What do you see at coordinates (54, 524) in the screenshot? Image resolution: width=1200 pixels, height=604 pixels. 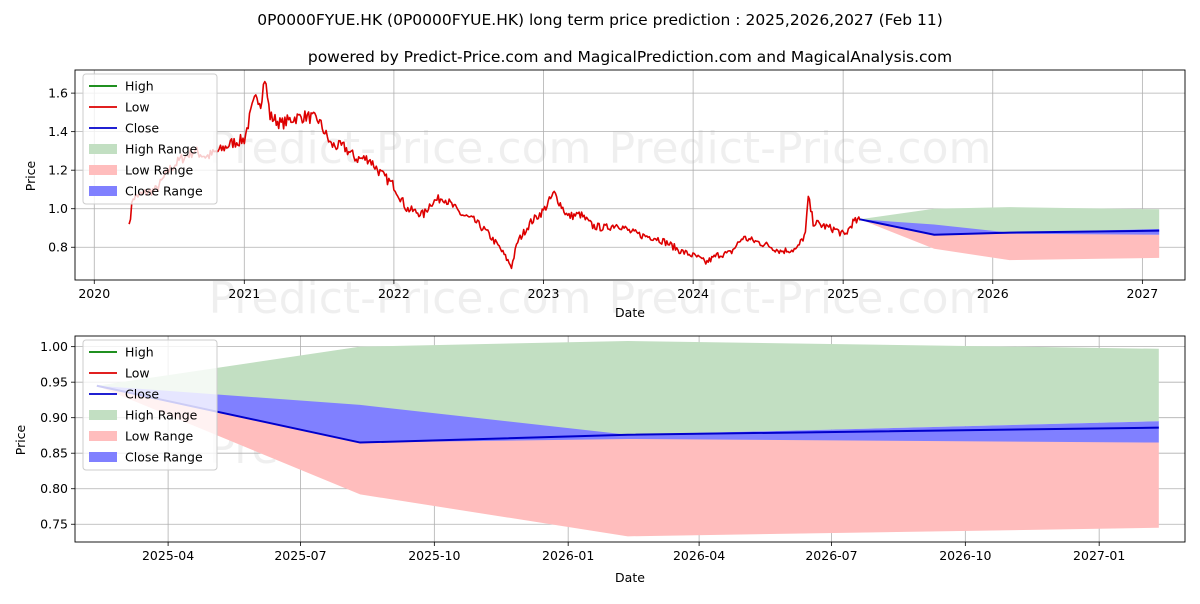 I see `y-tick-label: 0.75` at bounding box center [54, 524].